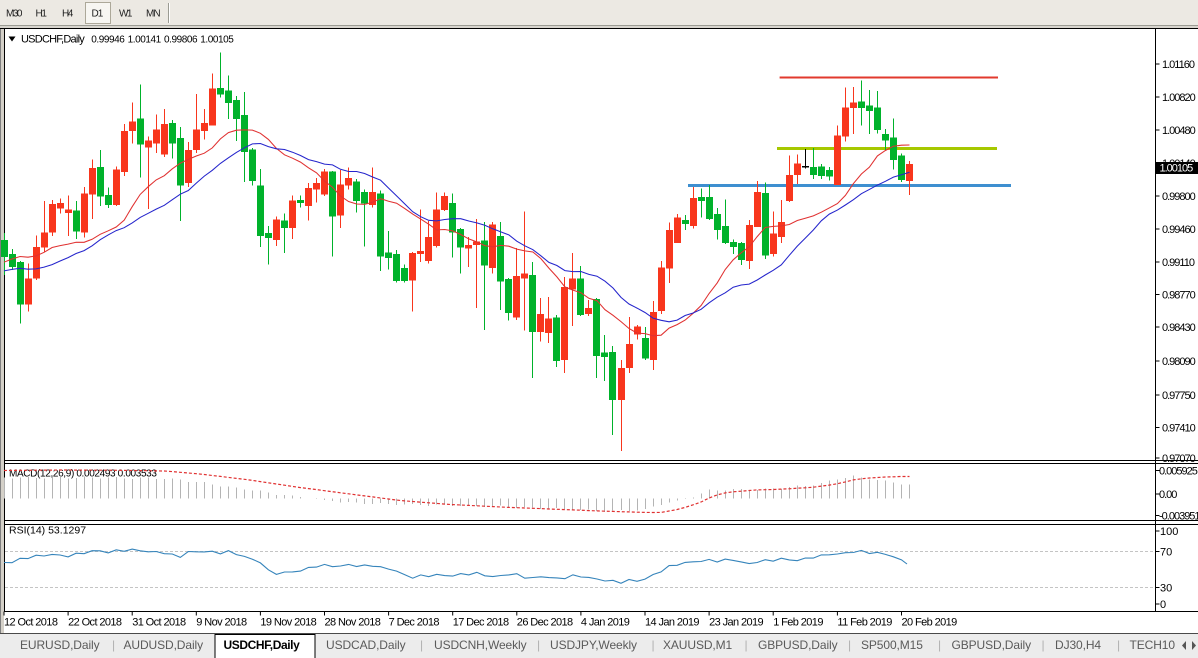 The width and height of the screenshot is (1198, 658). What do you see at coordinates (288, 623) in the screenshot?
I see `svg-text: 19 Nov 2018` at bounding box center [288, 623].